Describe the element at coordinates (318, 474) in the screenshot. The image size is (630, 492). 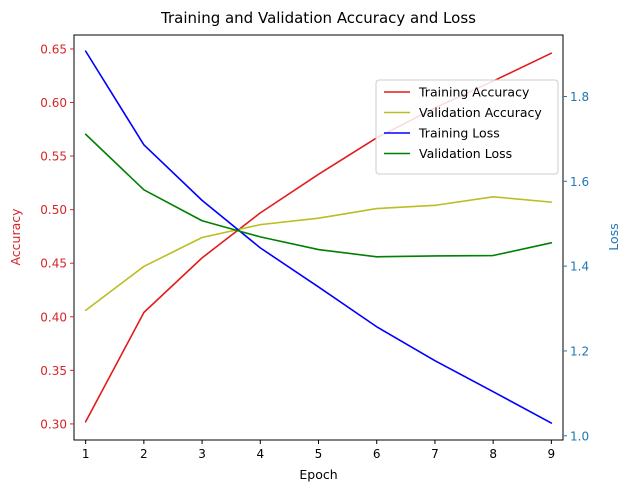
I see `x-axis-label: Epoch` at that location.